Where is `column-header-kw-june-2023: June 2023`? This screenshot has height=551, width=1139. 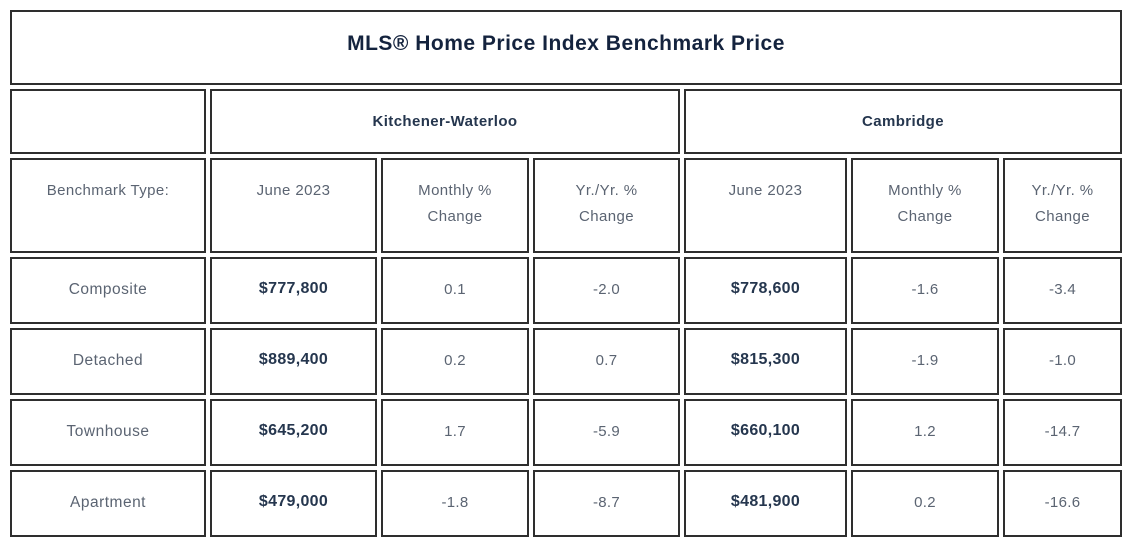 column-header-kw-june-2023: June 2023 is located at coordinates (293, 205).